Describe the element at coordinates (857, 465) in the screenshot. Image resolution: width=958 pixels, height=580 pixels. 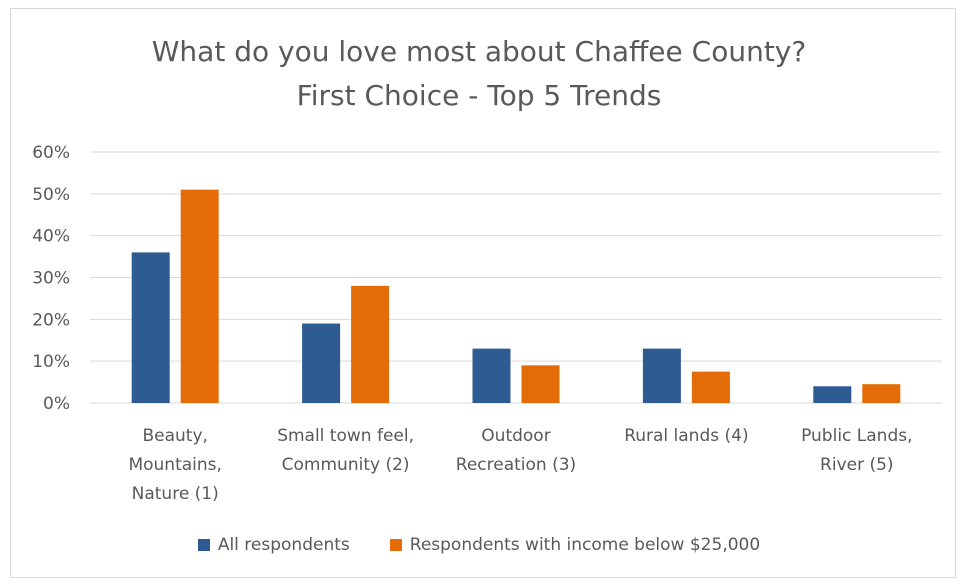
I see `x-tick-label: River (5)` at that location.